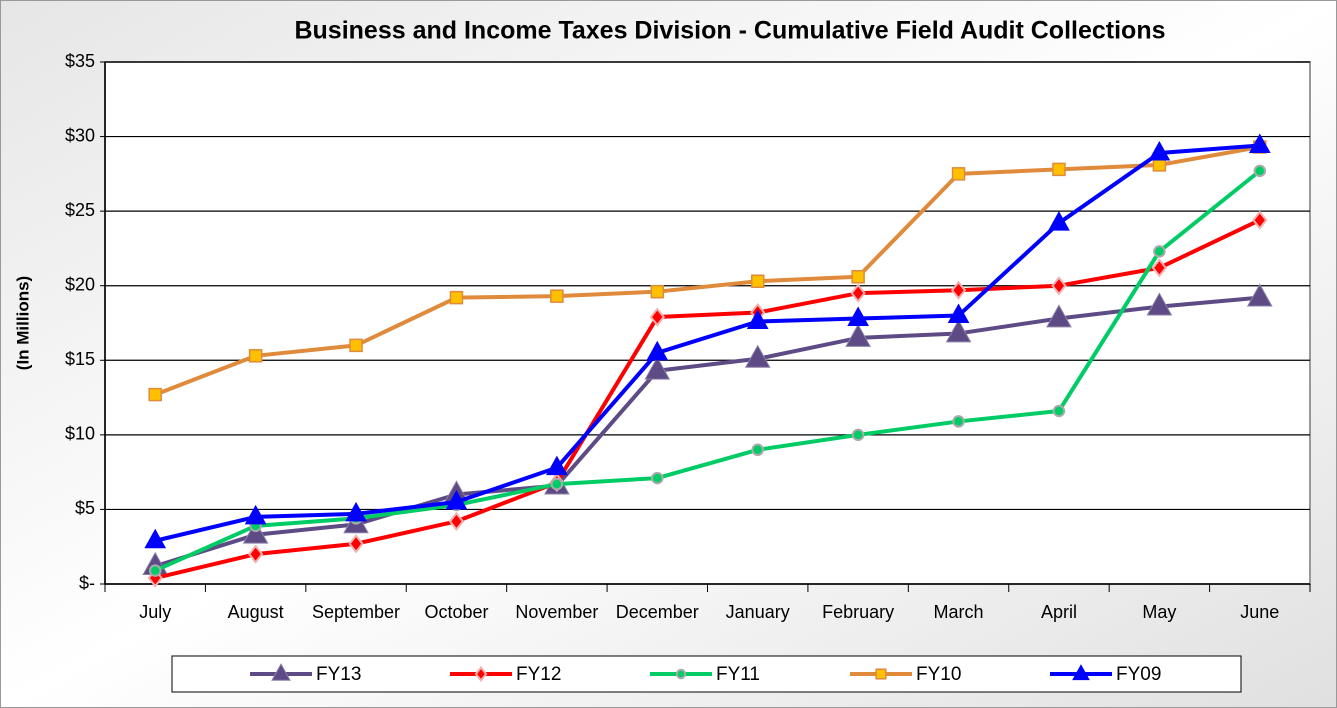 The height and width of the screenshot is (708, 1337). I want to click on x-tick-label: October, so click(456, 612).